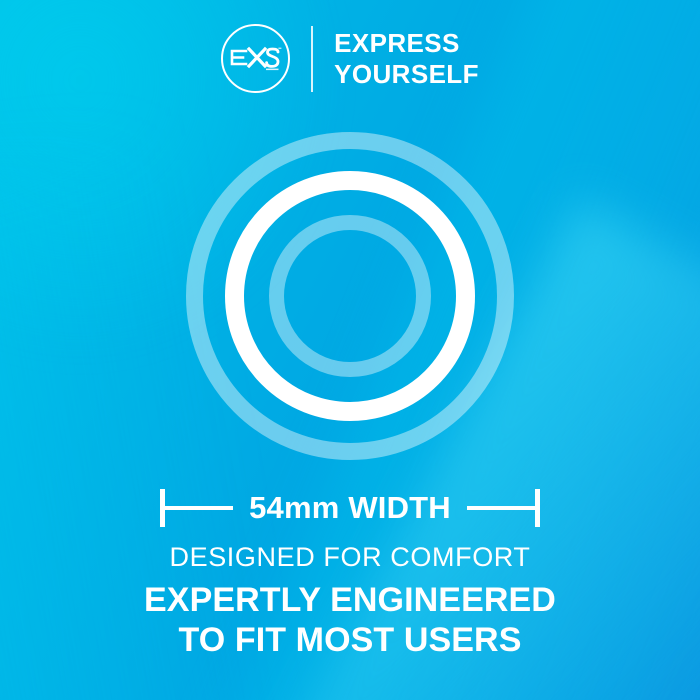  What do you see at coordinates (350, 557) in the screenshot?
I see `copy-subhead: DESIGNED FOR COMFORT` at bounding box center [350, 557].